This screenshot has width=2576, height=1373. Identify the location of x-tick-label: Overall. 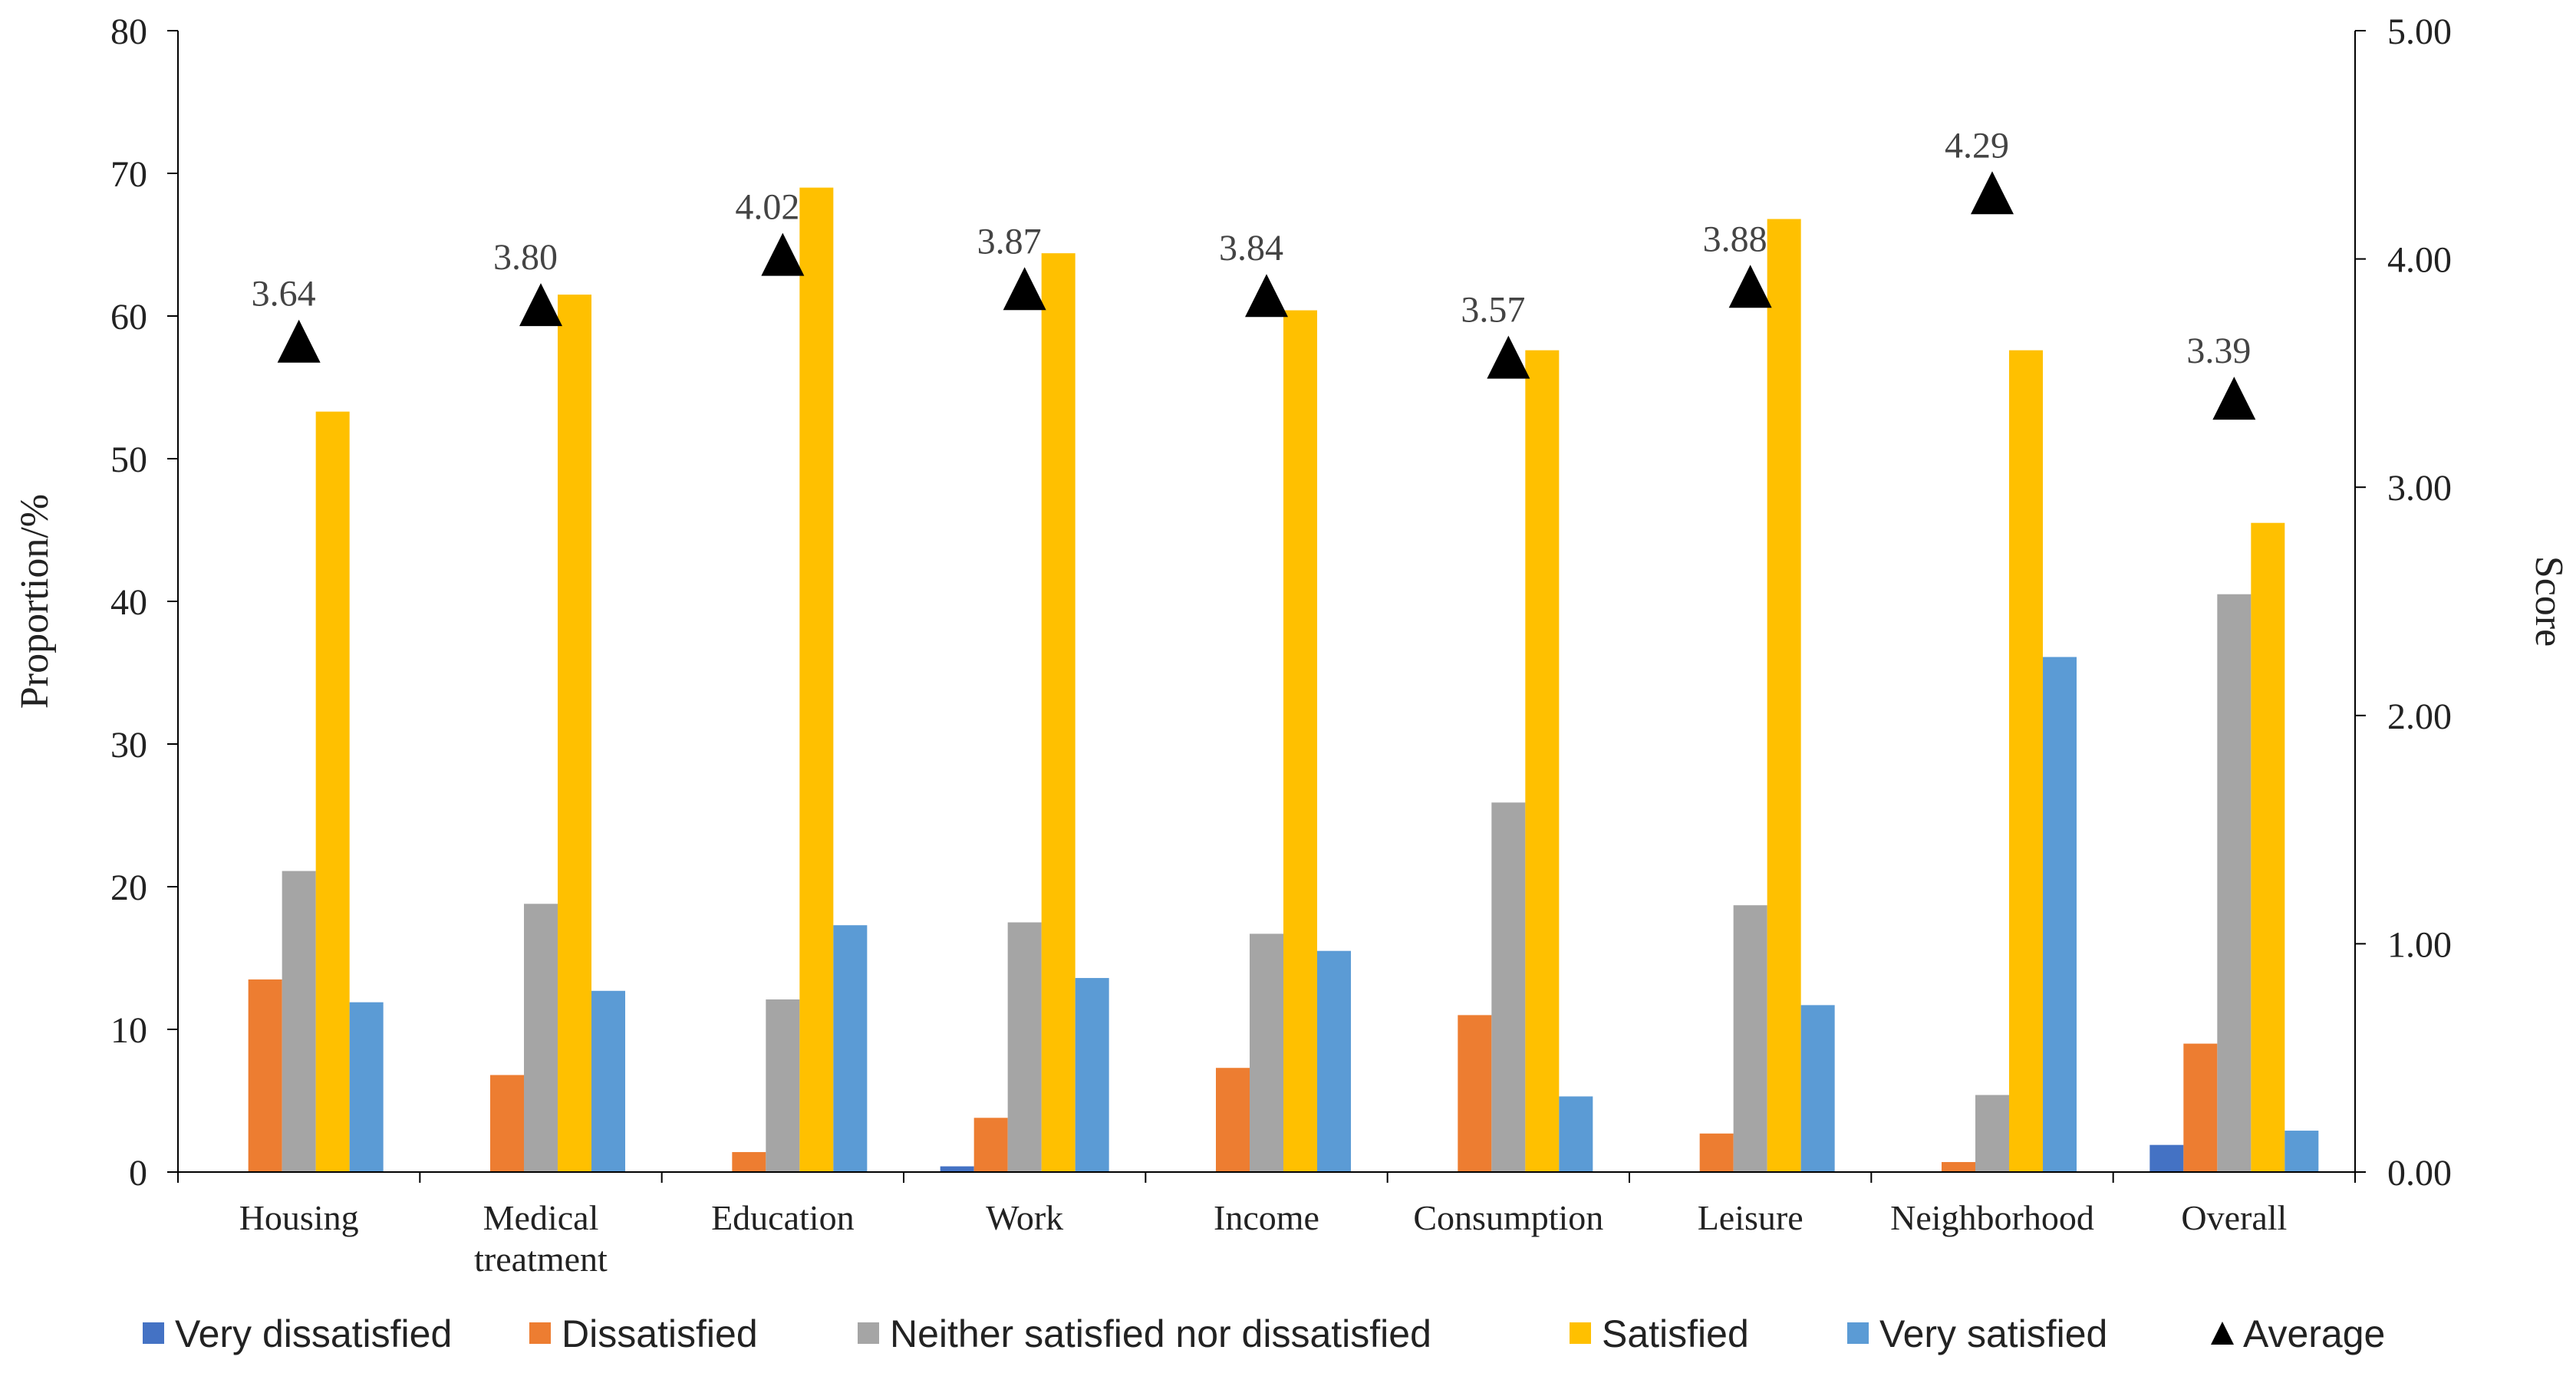
(2234, 1217).